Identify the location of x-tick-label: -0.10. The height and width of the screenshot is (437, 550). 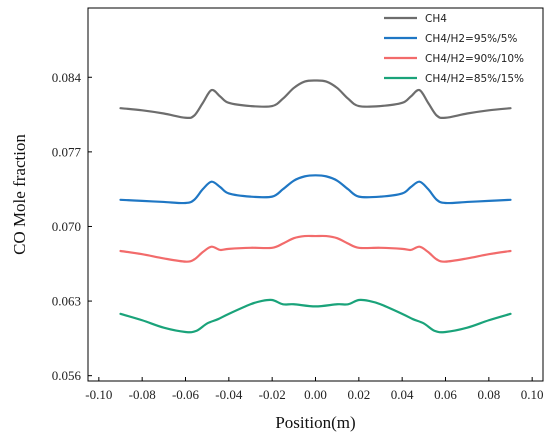
(98, 394).